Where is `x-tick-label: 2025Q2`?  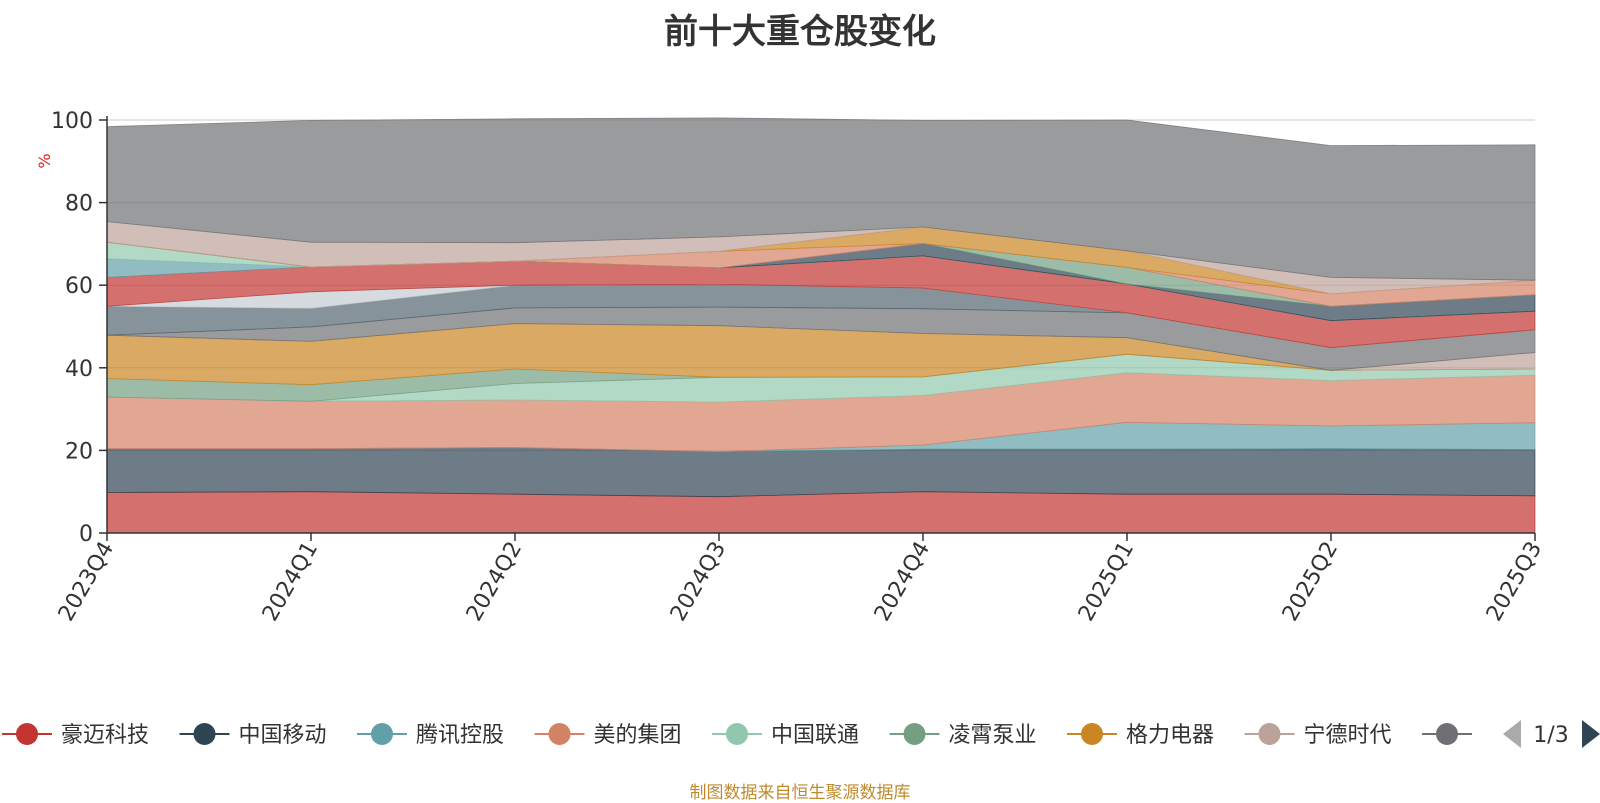 x-tick-label: 2025Q2 is located at coordinates (1310, 582).